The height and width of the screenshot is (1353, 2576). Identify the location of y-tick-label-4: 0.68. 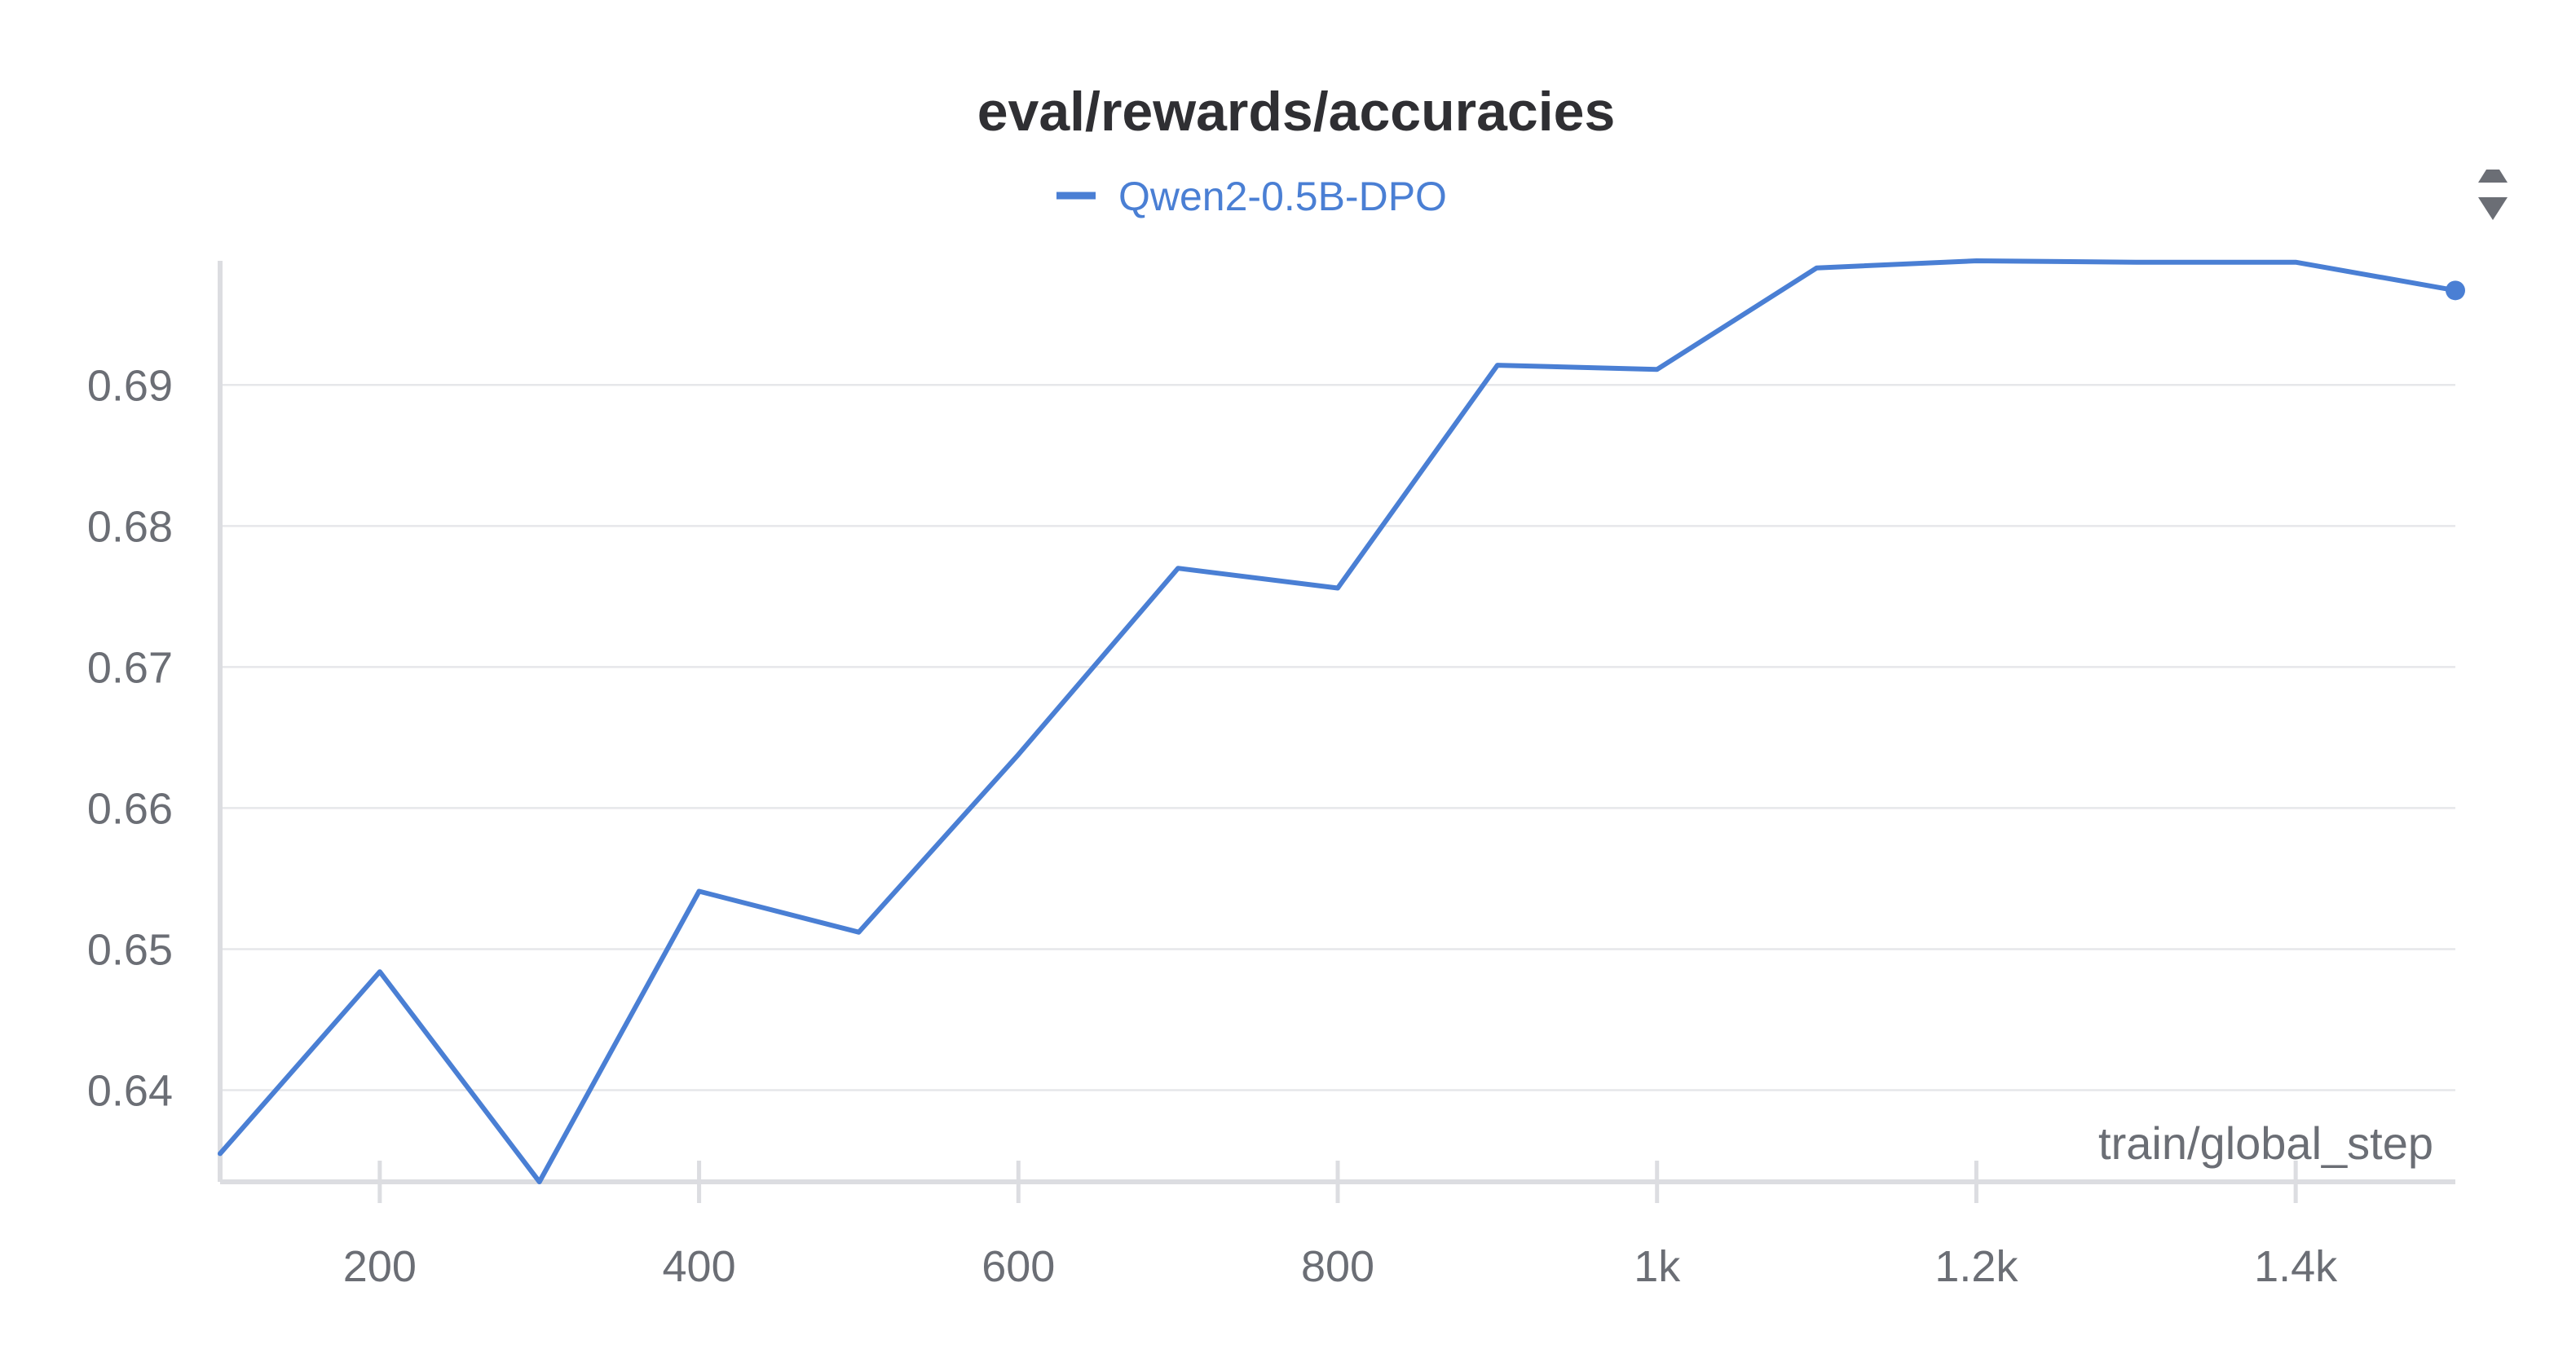
(130, 526).